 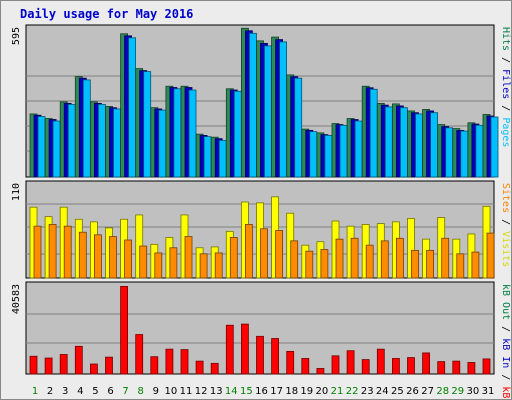 I want to click on legend-item-hits: Hits, so click(x=505, y=39).